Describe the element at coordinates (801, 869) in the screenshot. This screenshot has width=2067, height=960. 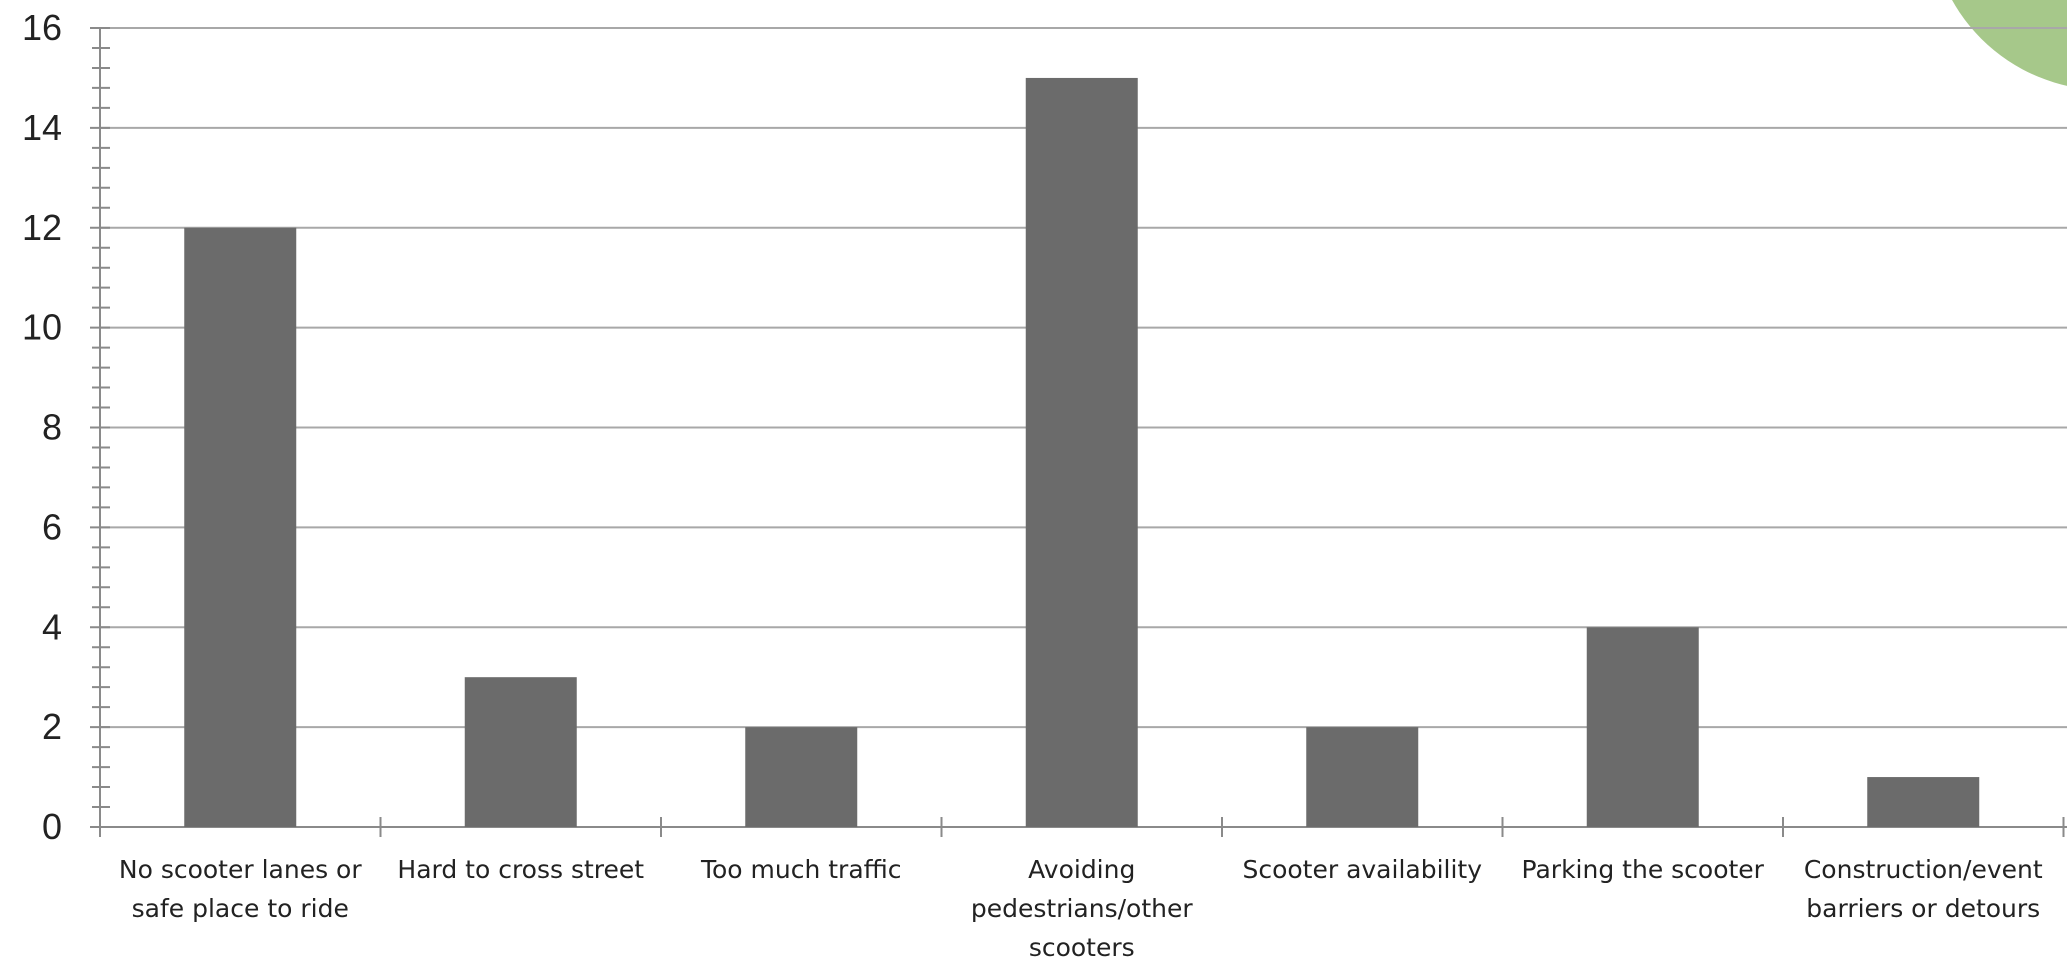
I see `category-label: Too much traffic` at that location.